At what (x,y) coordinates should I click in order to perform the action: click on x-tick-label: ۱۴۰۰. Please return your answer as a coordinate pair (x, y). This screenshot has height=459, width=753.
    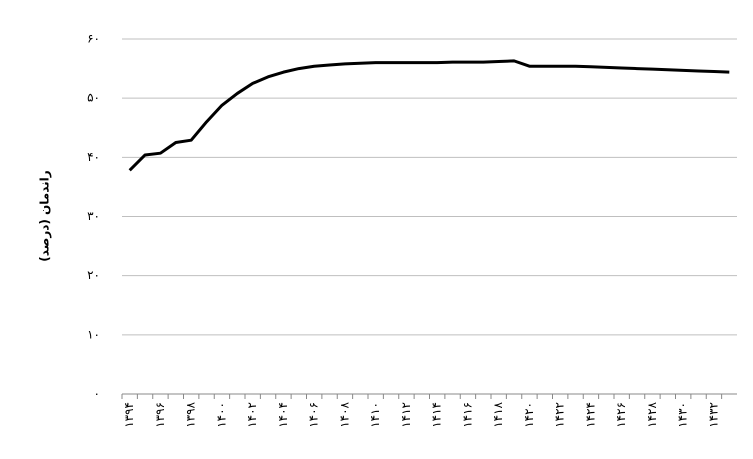
    Looking at the image, I should click on (221, 415).